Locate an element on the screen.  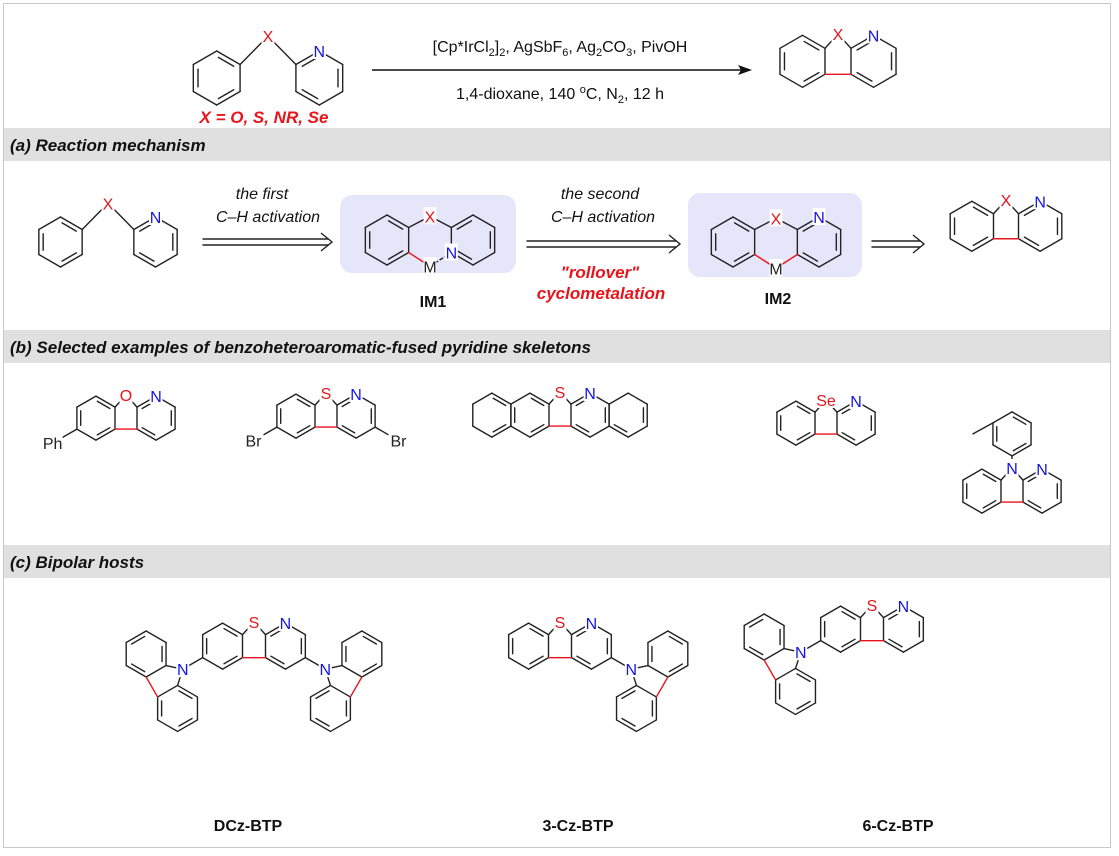
section-title-a: (a) Reaction mechanism is located at coordinates (108, 145).